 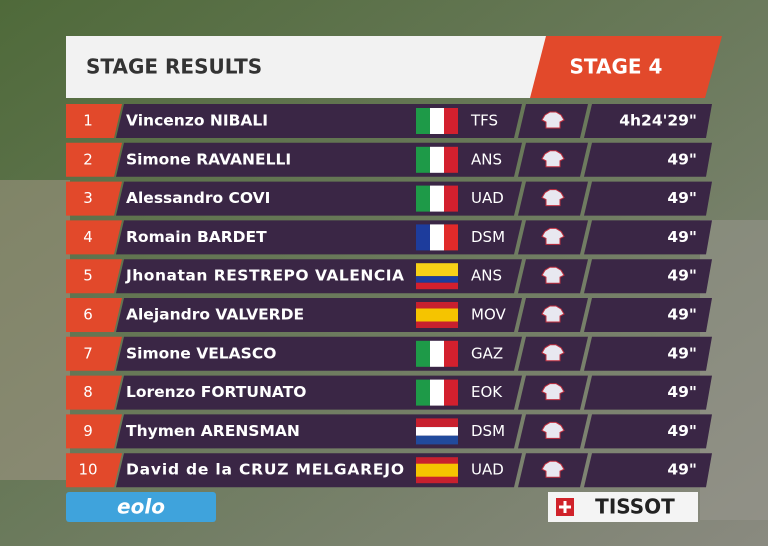 What do you see at coordinates (635, 507) in the screenshot?
I see `tissot-text: TISSOT` at bounding box center [635, 507].